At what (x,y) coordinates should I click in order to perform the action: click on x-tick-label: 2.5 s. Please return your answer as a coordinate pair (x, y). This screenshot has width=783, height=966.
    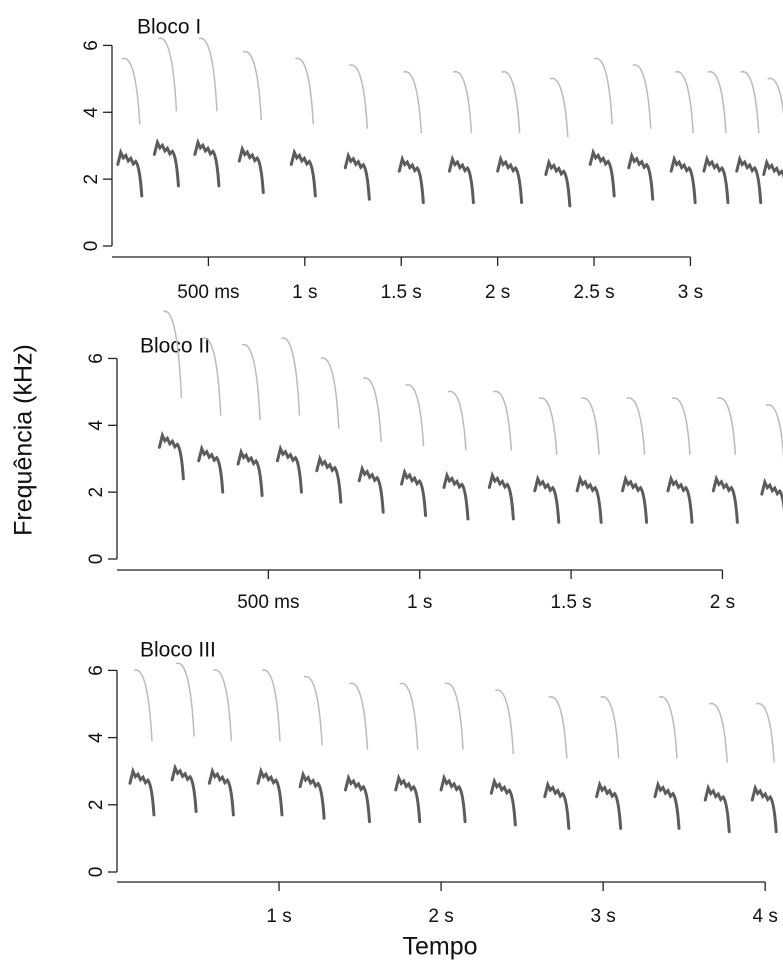
    Looking at the image, I should click on (593, 292).